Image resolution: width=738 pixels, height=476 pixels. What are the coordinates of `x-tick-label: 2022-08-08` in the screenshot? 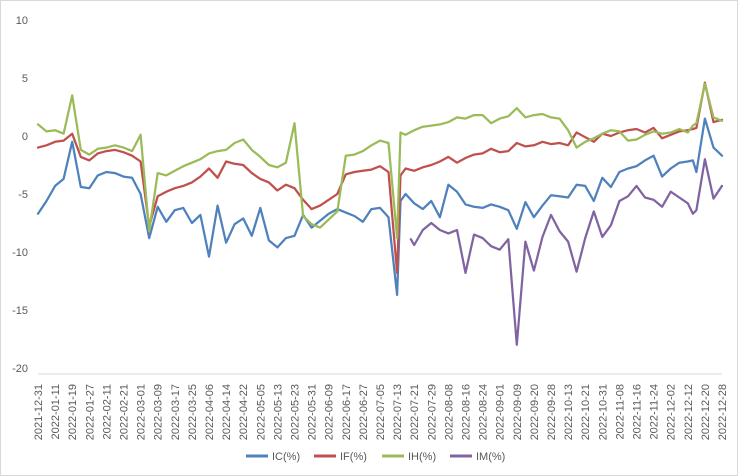 It's located at (449, 412).